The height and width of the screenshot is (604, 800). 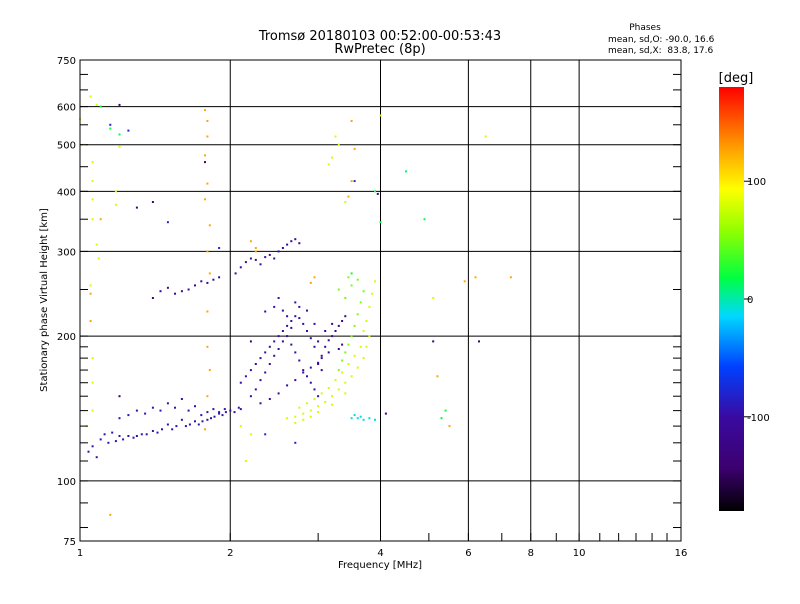 What do you see at coordinates (230, 553) in the screenshot?
I see `x-tick-label: 2` at bounding box center [230, 553].